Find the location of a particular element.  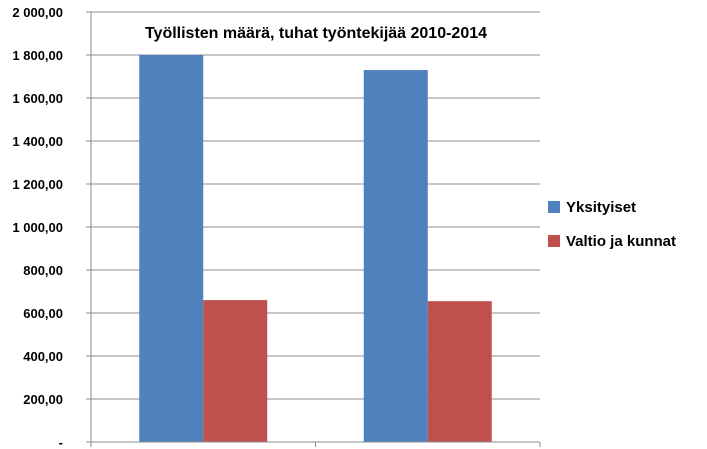

y-tick-label: 800,00 is located at coordinates (43, 270).